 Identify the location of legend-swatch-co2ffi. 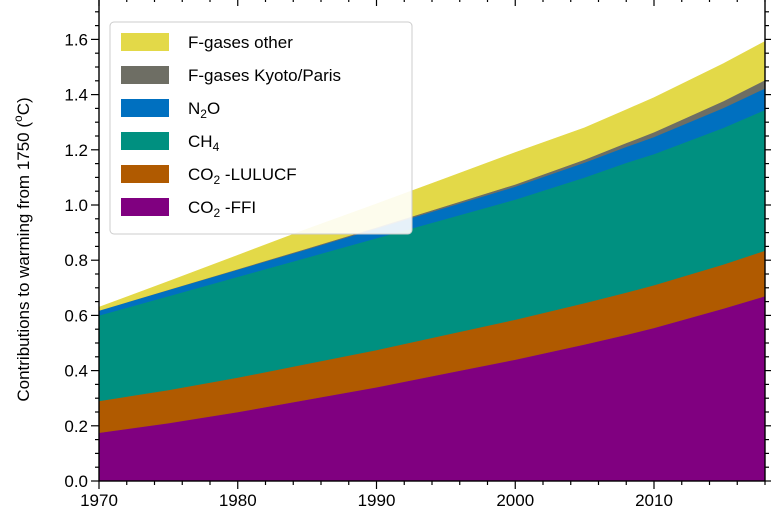
(145, 207).